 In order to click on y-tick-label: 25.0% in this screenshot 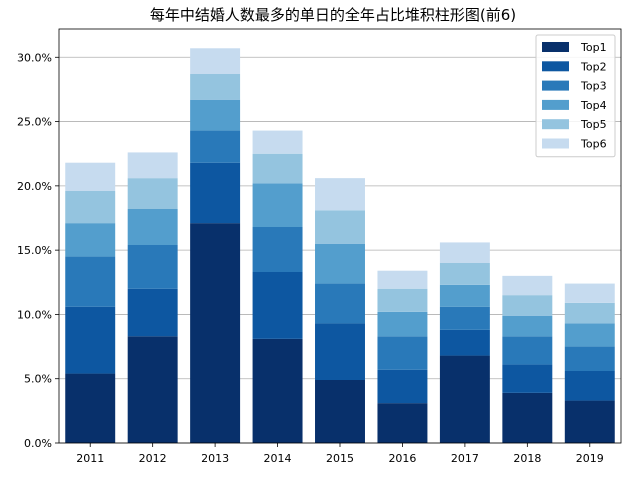, I will do `click(34, 122)`.